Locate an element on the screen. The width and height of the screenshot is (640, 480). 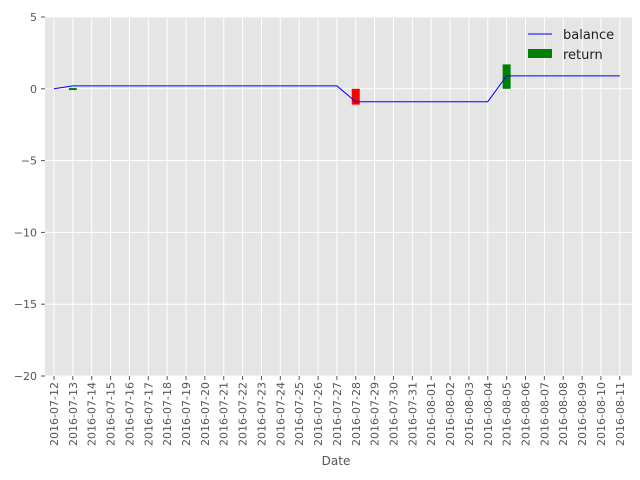
y-tick-label: 5 is located at coordinates (33, 17).